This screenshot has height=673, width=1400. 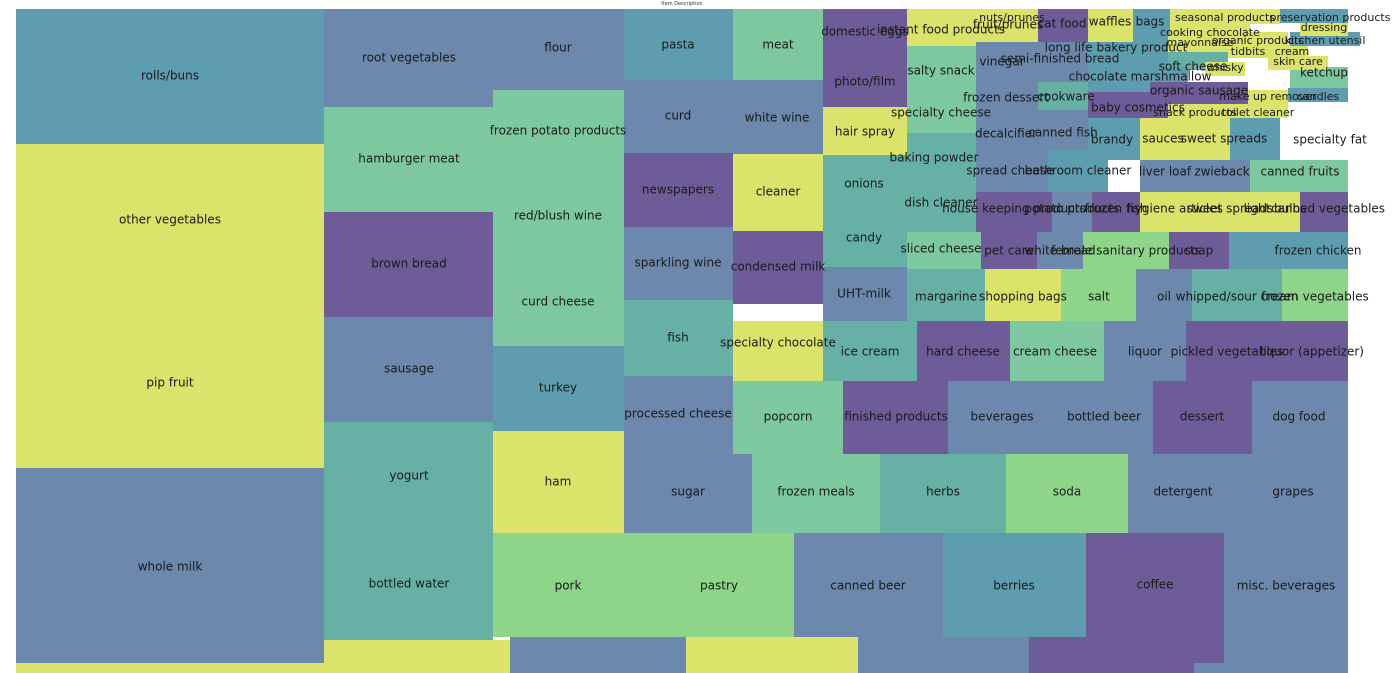 What do you see at coordinates (1248, 51) in the screenshot?
I see `treemap-label-tidbits: tidbits` at bounding box center [1248, 51].